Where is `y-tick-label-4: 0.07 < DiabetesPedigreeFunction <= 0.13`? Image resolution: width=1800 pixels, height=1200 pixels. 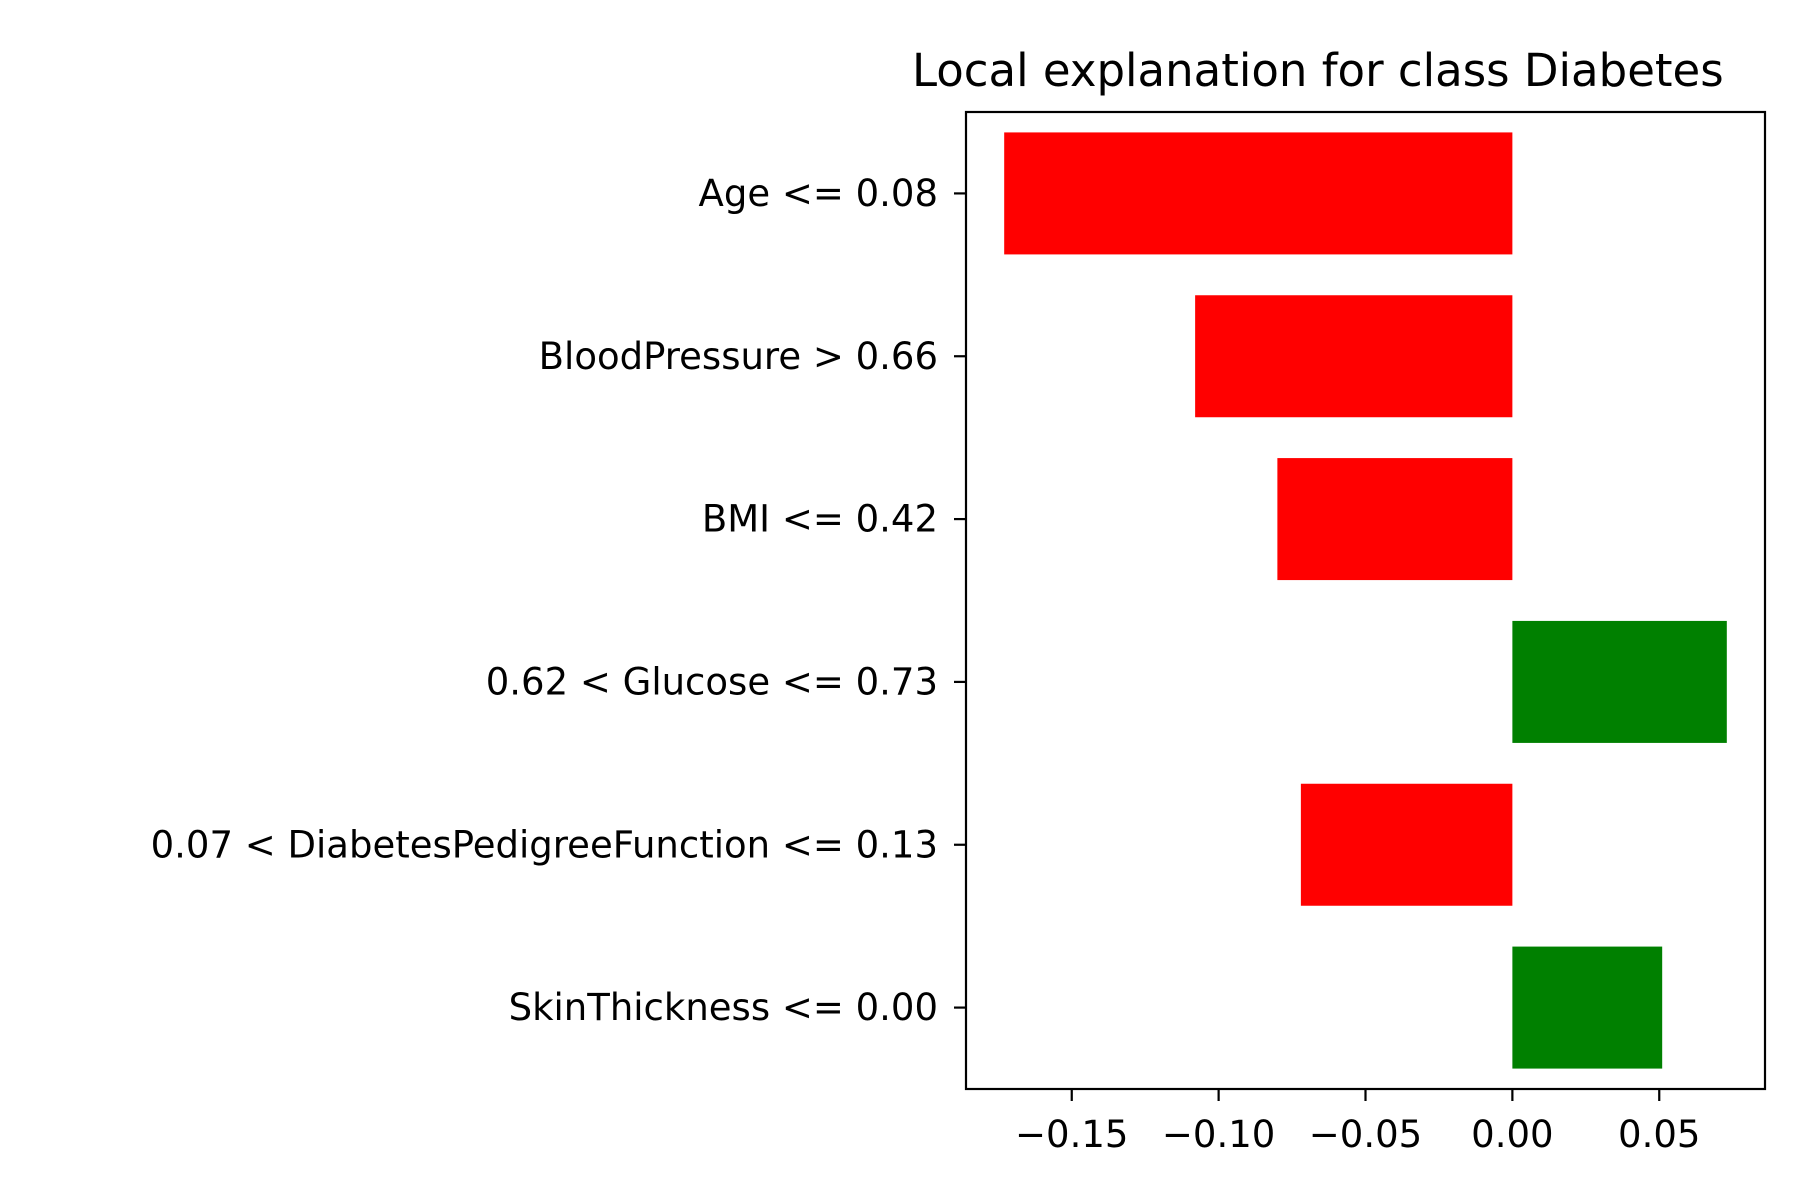
y-tick-label-4: 0.07 < DiabetesPedigreeFunction <= 0.13 is located at coordinates (544, 844).